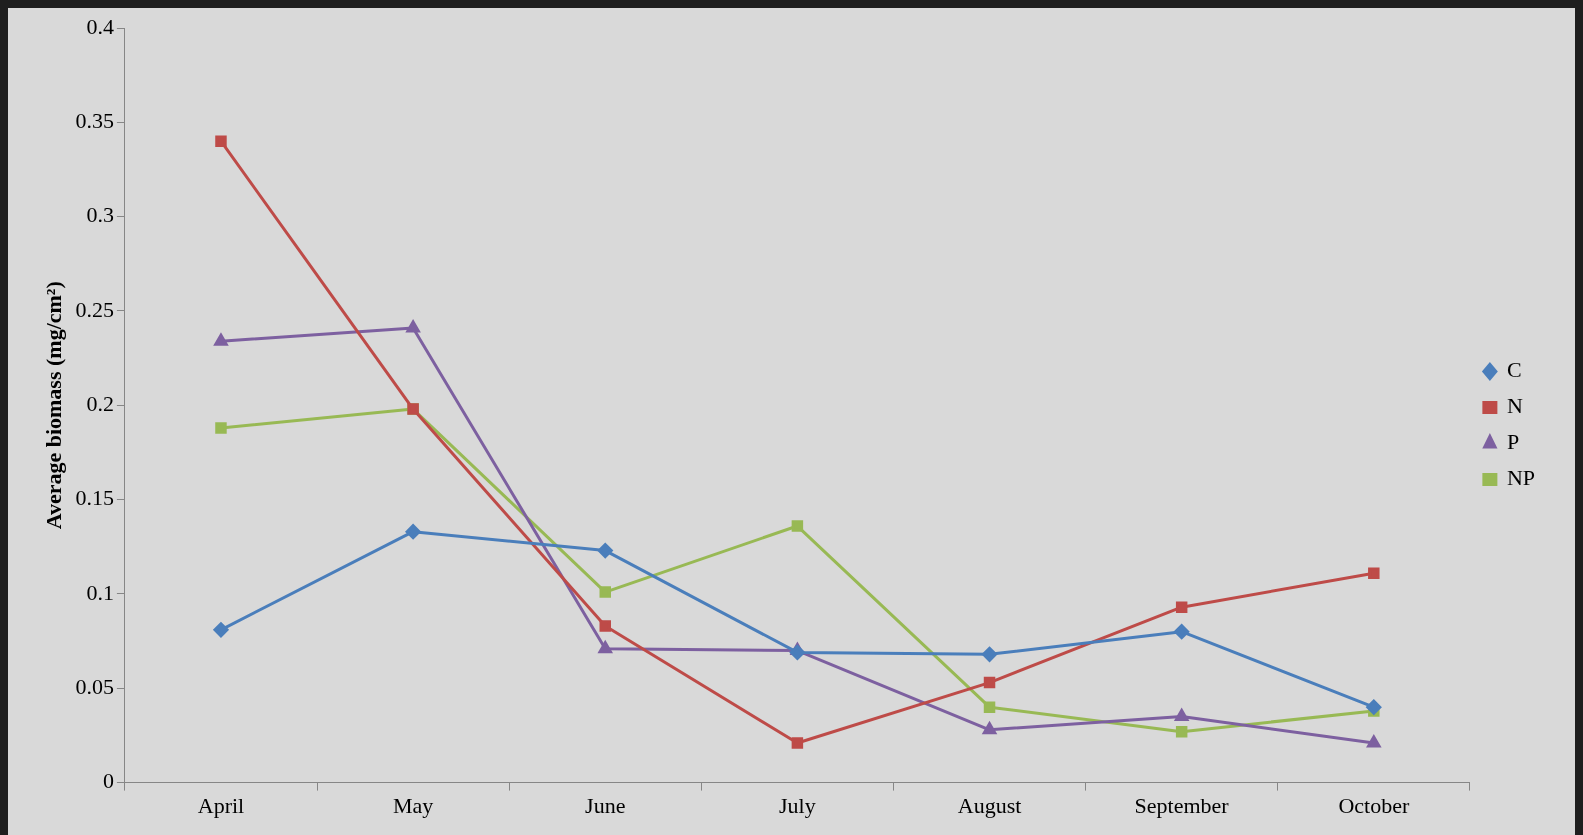 The image size is (1583, 835). Describe the element at coordinates (100, 404) in the screenshot. I see `y-tick-label: 0.2` at that location.